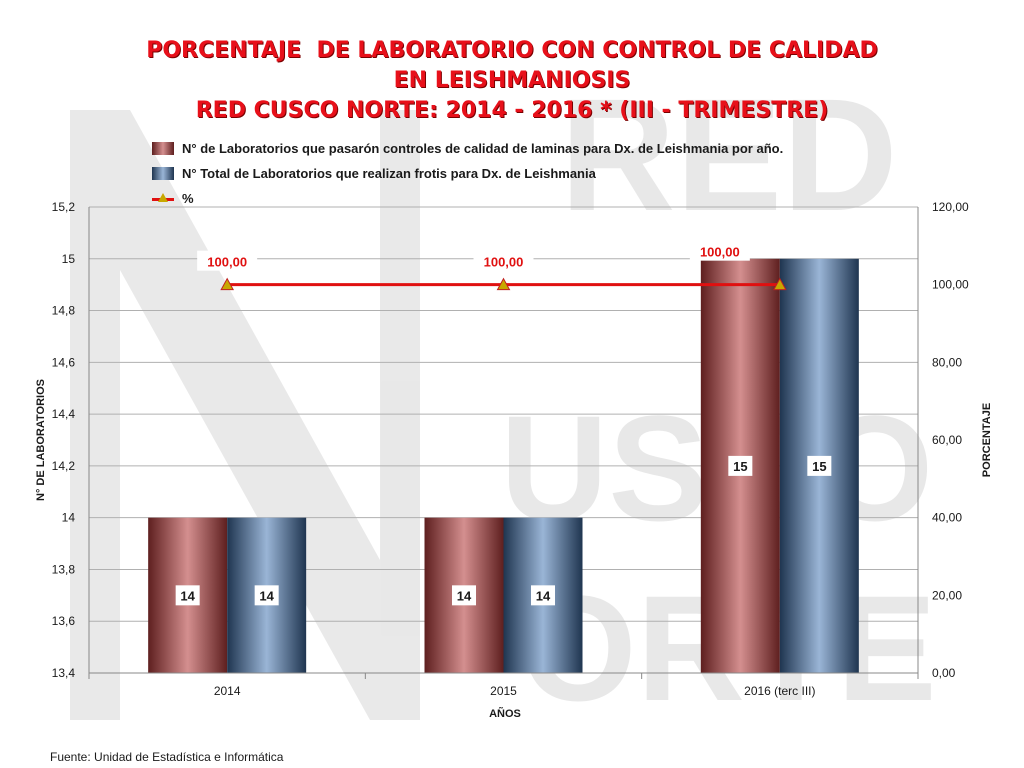  I want to click on y-tick-label: 13,8, so click(64, 569).